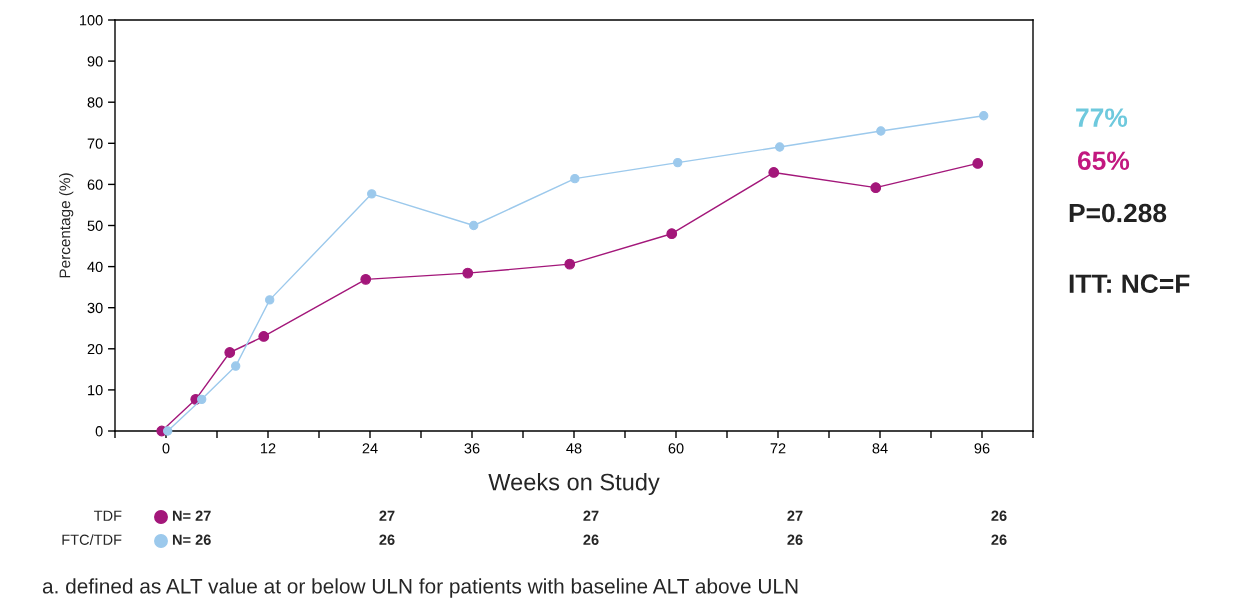 This screenshot has width=1235, height=615. Describe the element at coordinates (370, 448) in the screenshot. I see `x-tick-label: 24` at that location.